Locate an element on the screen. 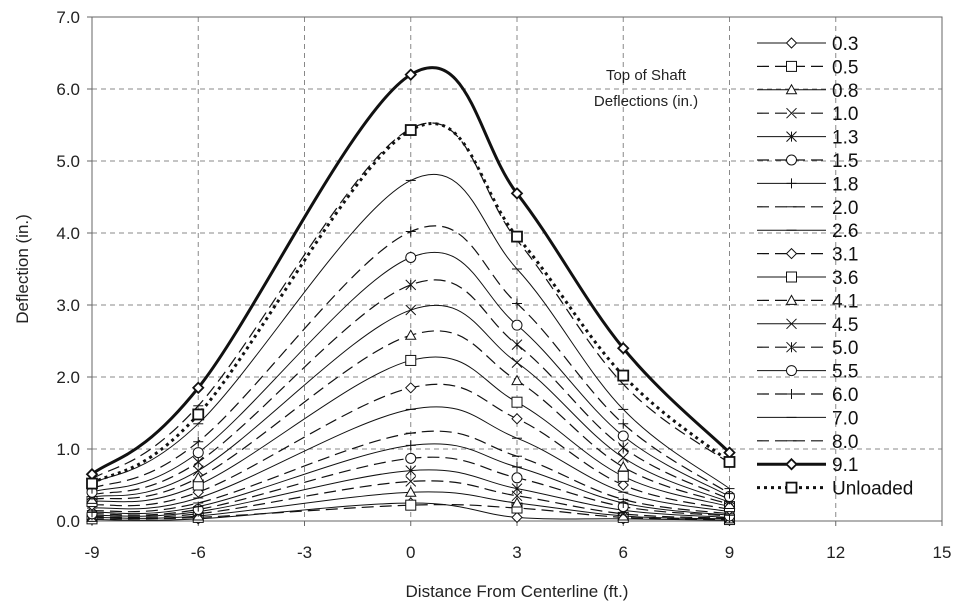  y-tick-label: 5.0 is located at coordinates (68, 161).